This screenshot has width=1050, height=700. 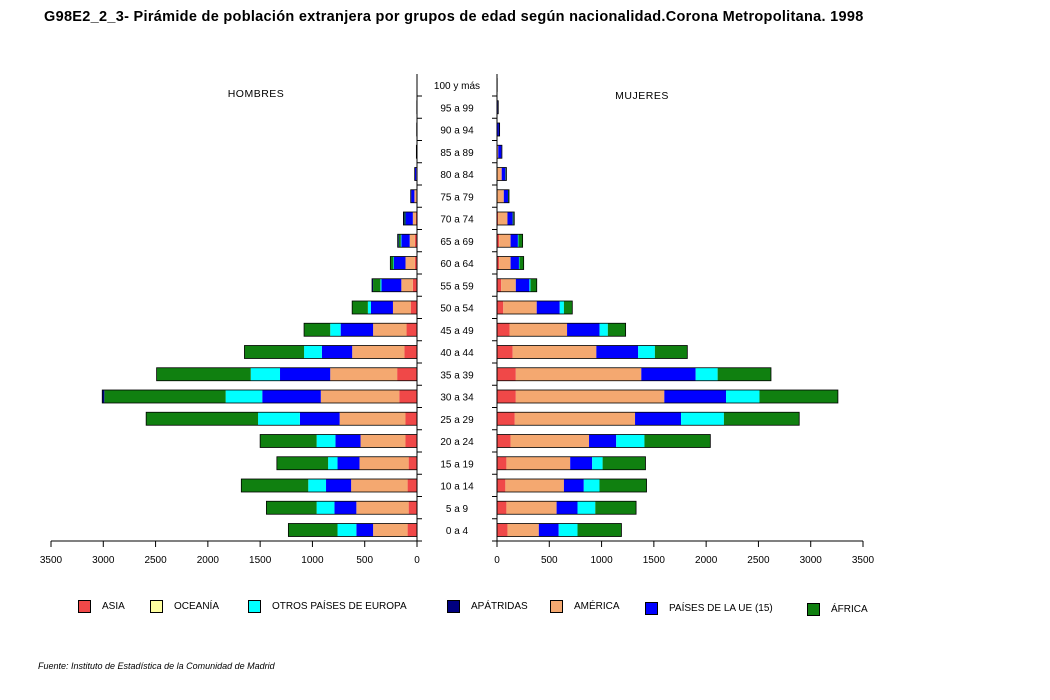 I want to click on age-group-label: 75 a 79, so click(x=457, y=197).